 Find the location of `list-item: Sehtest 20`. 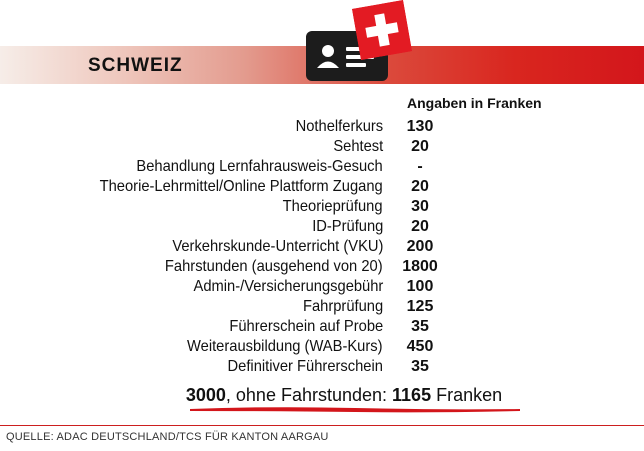

list-item: Sehtest 20 is located at coordinates (322, 147).